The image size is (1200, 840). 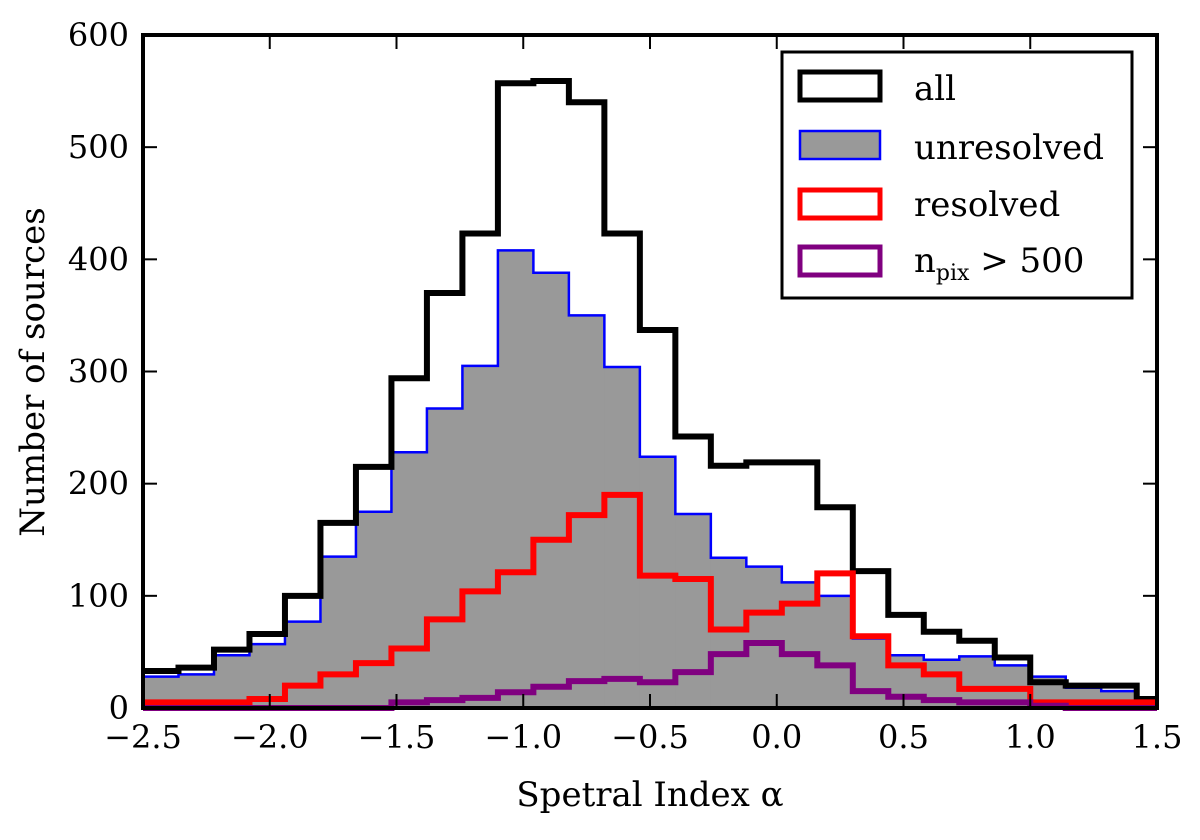 I want to click on x-tick-label: 1.5, so click(x=1157, y=737).